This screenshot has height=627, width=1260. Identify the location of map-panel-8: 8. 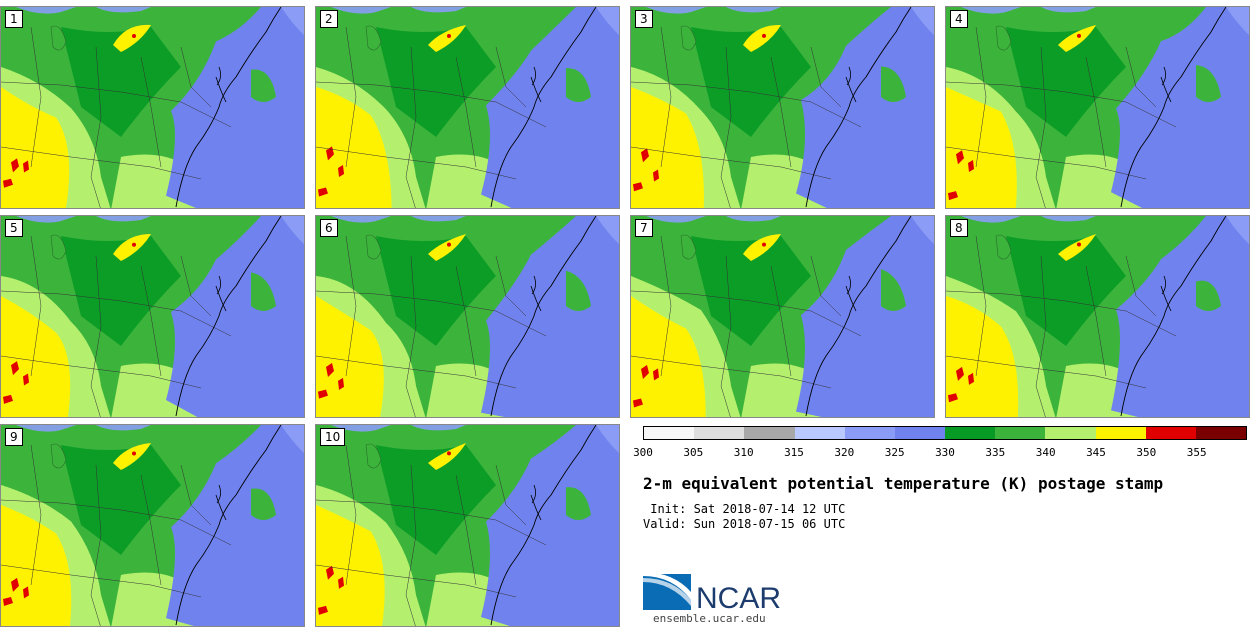
(1097, 316).